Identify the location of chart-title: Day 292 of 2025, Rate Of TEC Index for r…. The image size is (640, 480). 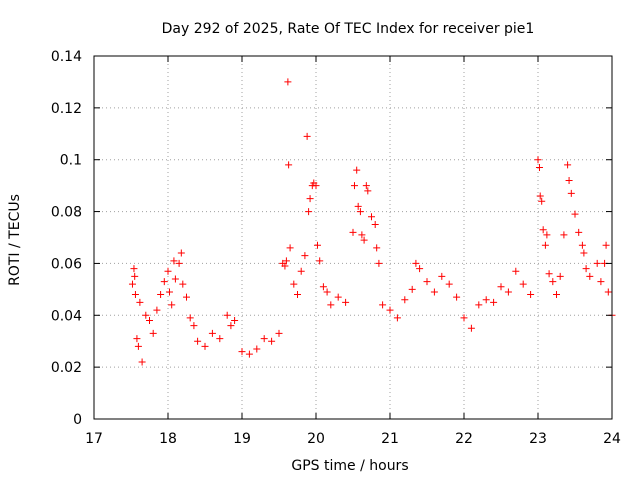
(348, 29).